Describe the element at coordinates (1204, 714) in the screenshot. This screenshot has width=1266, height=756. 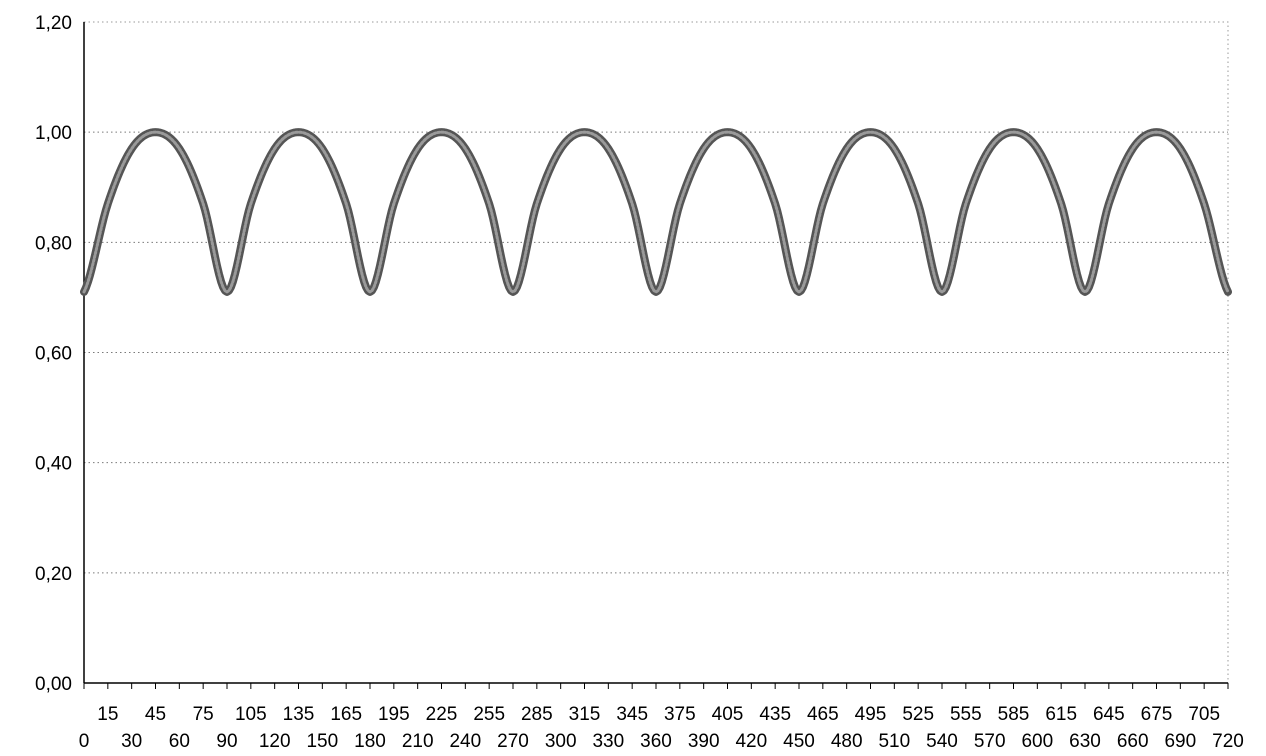
I see `x-tick-label-upper: 705` at that location.